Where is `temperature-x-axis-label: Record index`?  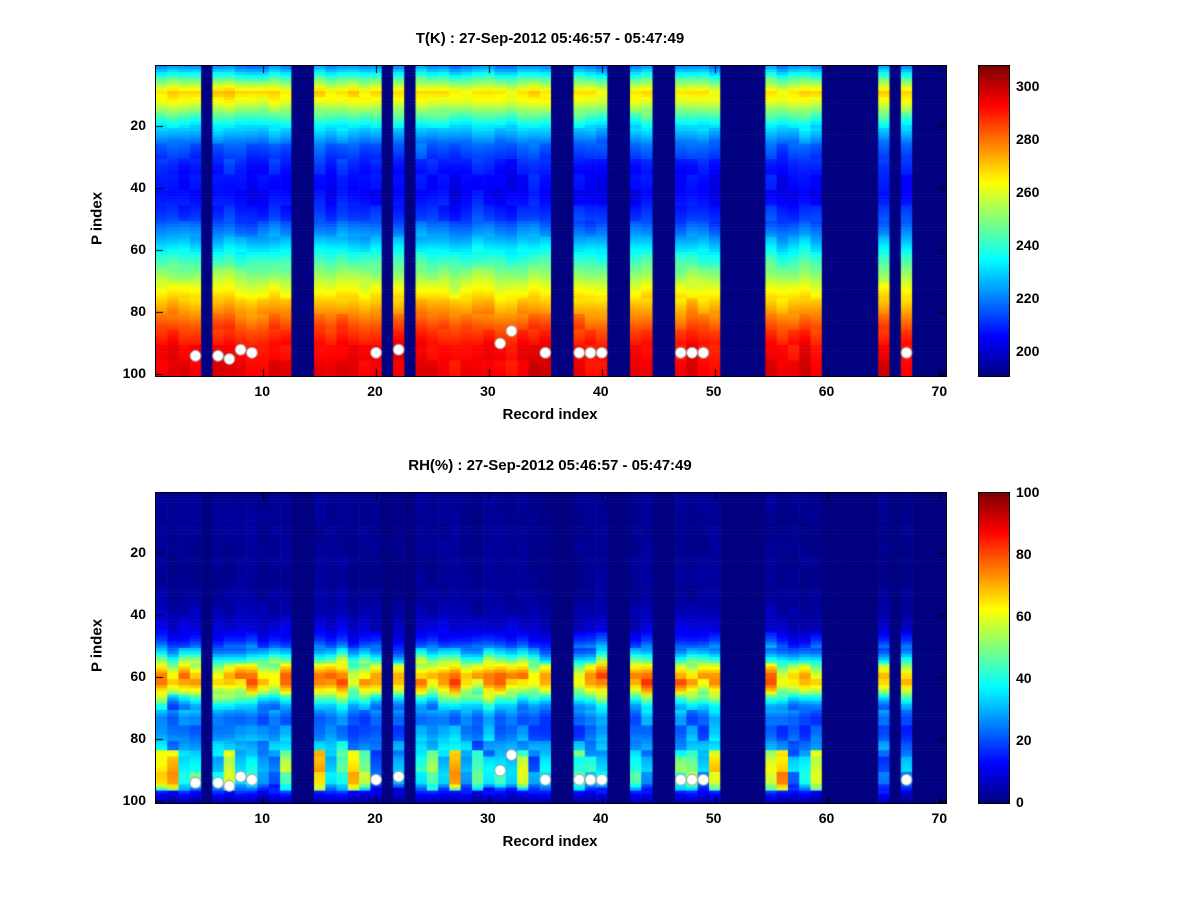
temperature-x-axis-label: Record index is located at coordinates (550, 414).